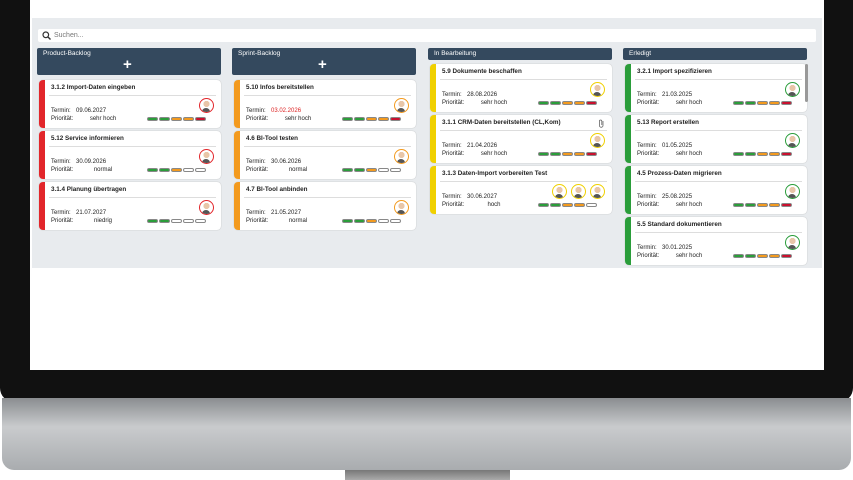 The width and height of the screenshot is (853, 480). Describe the element at coordinates (286, 162) in the screenshot. I see `termin-value: 30.06.2026` at that location.